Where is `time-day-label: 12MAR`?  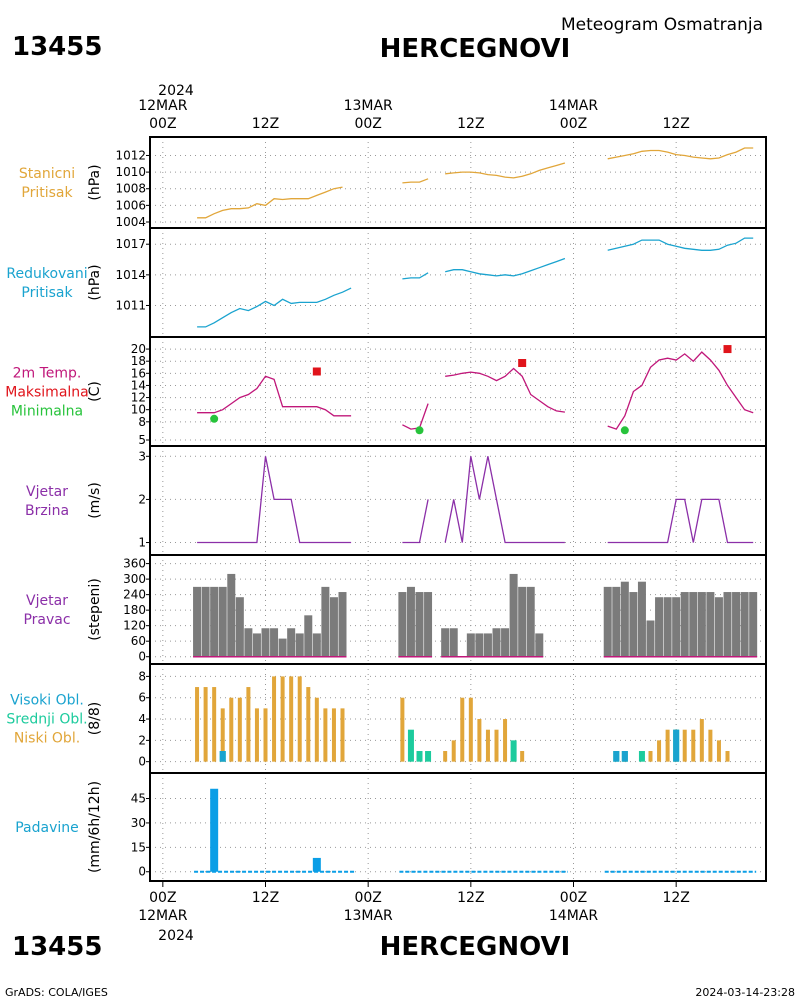
time-day-label: 12MAR is located at coordinates (162, 106).